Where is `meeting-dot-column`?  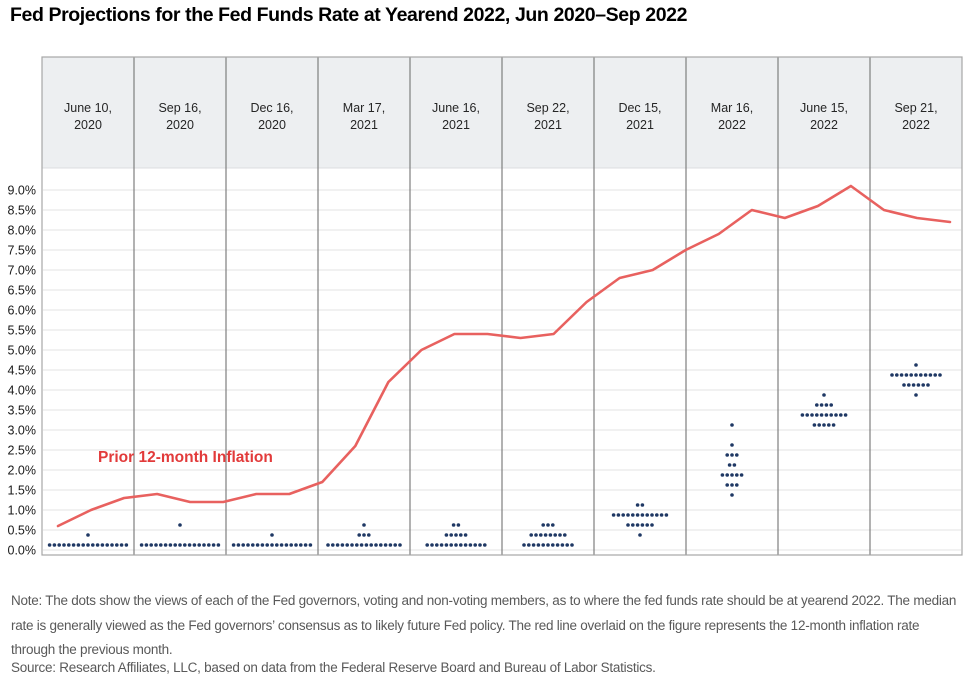 meeting-dot-column is located at coordinates (364, 535).